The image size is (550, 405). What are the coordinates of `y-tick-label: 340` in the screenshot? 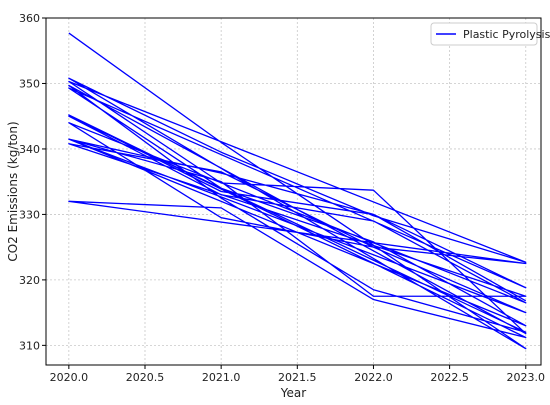 It's located at (29, 149).